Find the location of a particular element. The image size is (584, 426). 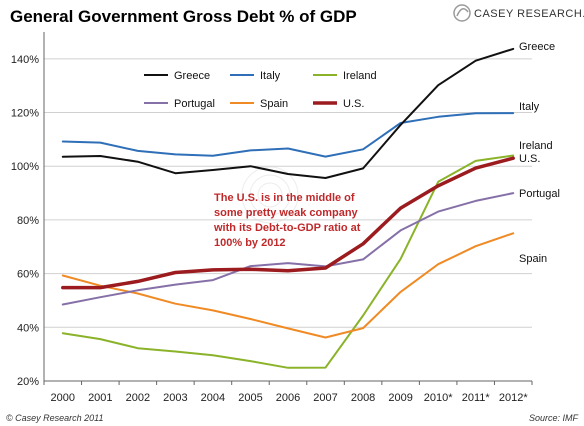

legend-label: Italy is located at coordinates (270, 76).